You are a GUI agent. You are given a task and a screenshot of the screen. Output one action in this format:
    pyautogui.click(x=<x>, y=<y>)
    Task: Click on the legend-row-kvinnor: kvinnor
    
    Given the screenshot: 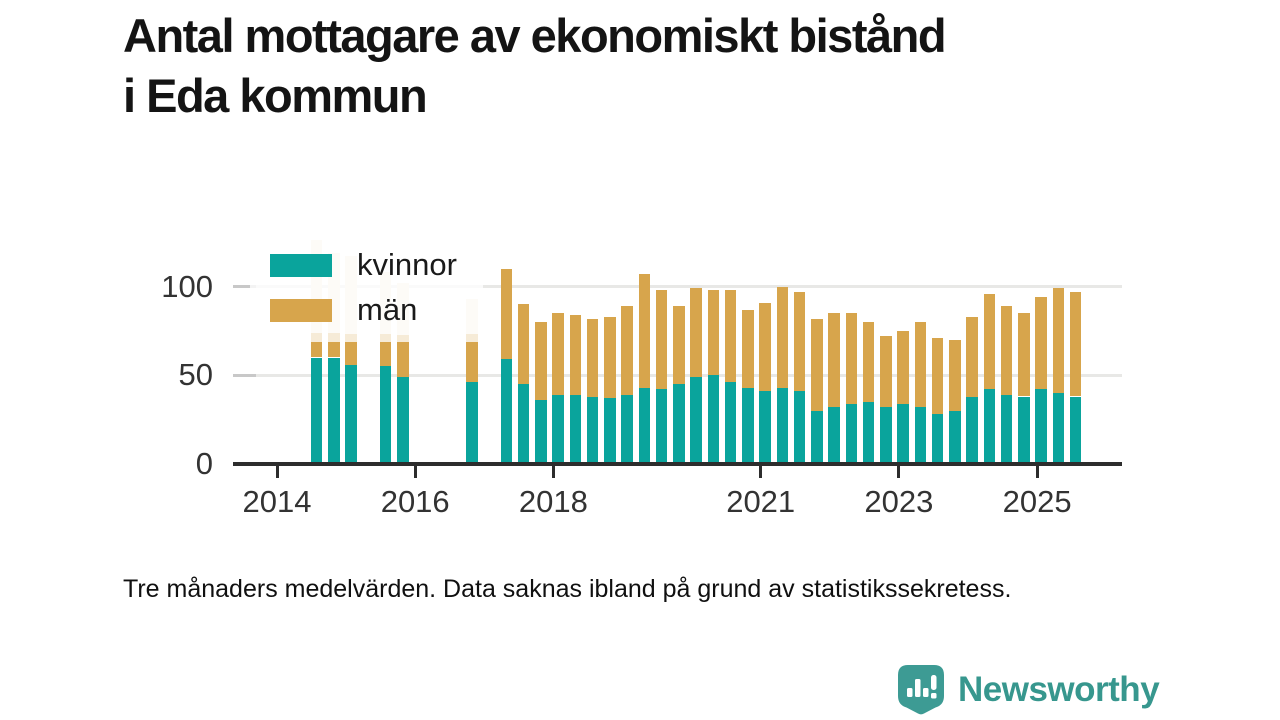 What is the action you would take?
    pyautogui.click(x=363, y=265)
    